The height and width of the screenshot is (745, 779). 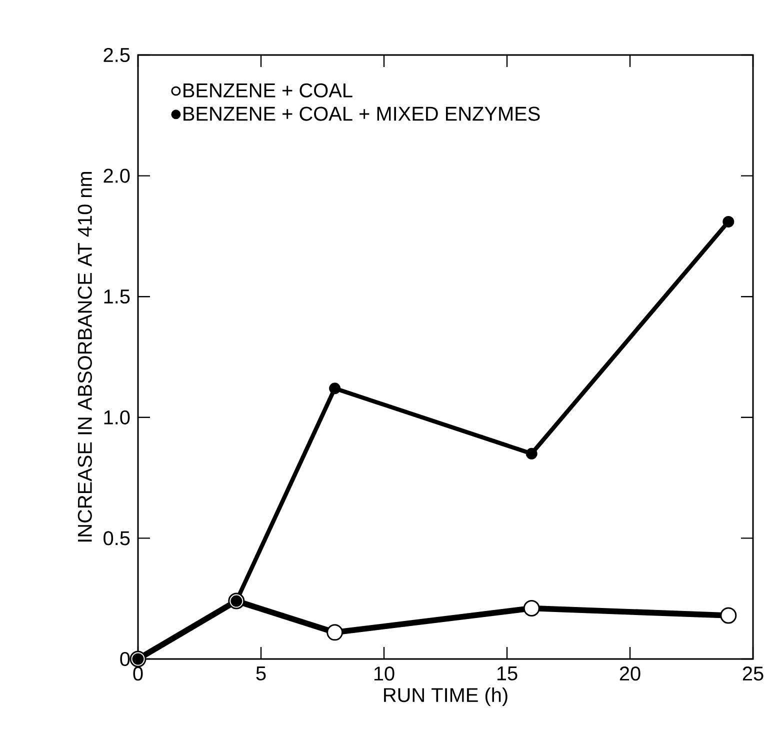 I want to click on legend-label: BENZENE + COAL, so click(x=268, y=90).